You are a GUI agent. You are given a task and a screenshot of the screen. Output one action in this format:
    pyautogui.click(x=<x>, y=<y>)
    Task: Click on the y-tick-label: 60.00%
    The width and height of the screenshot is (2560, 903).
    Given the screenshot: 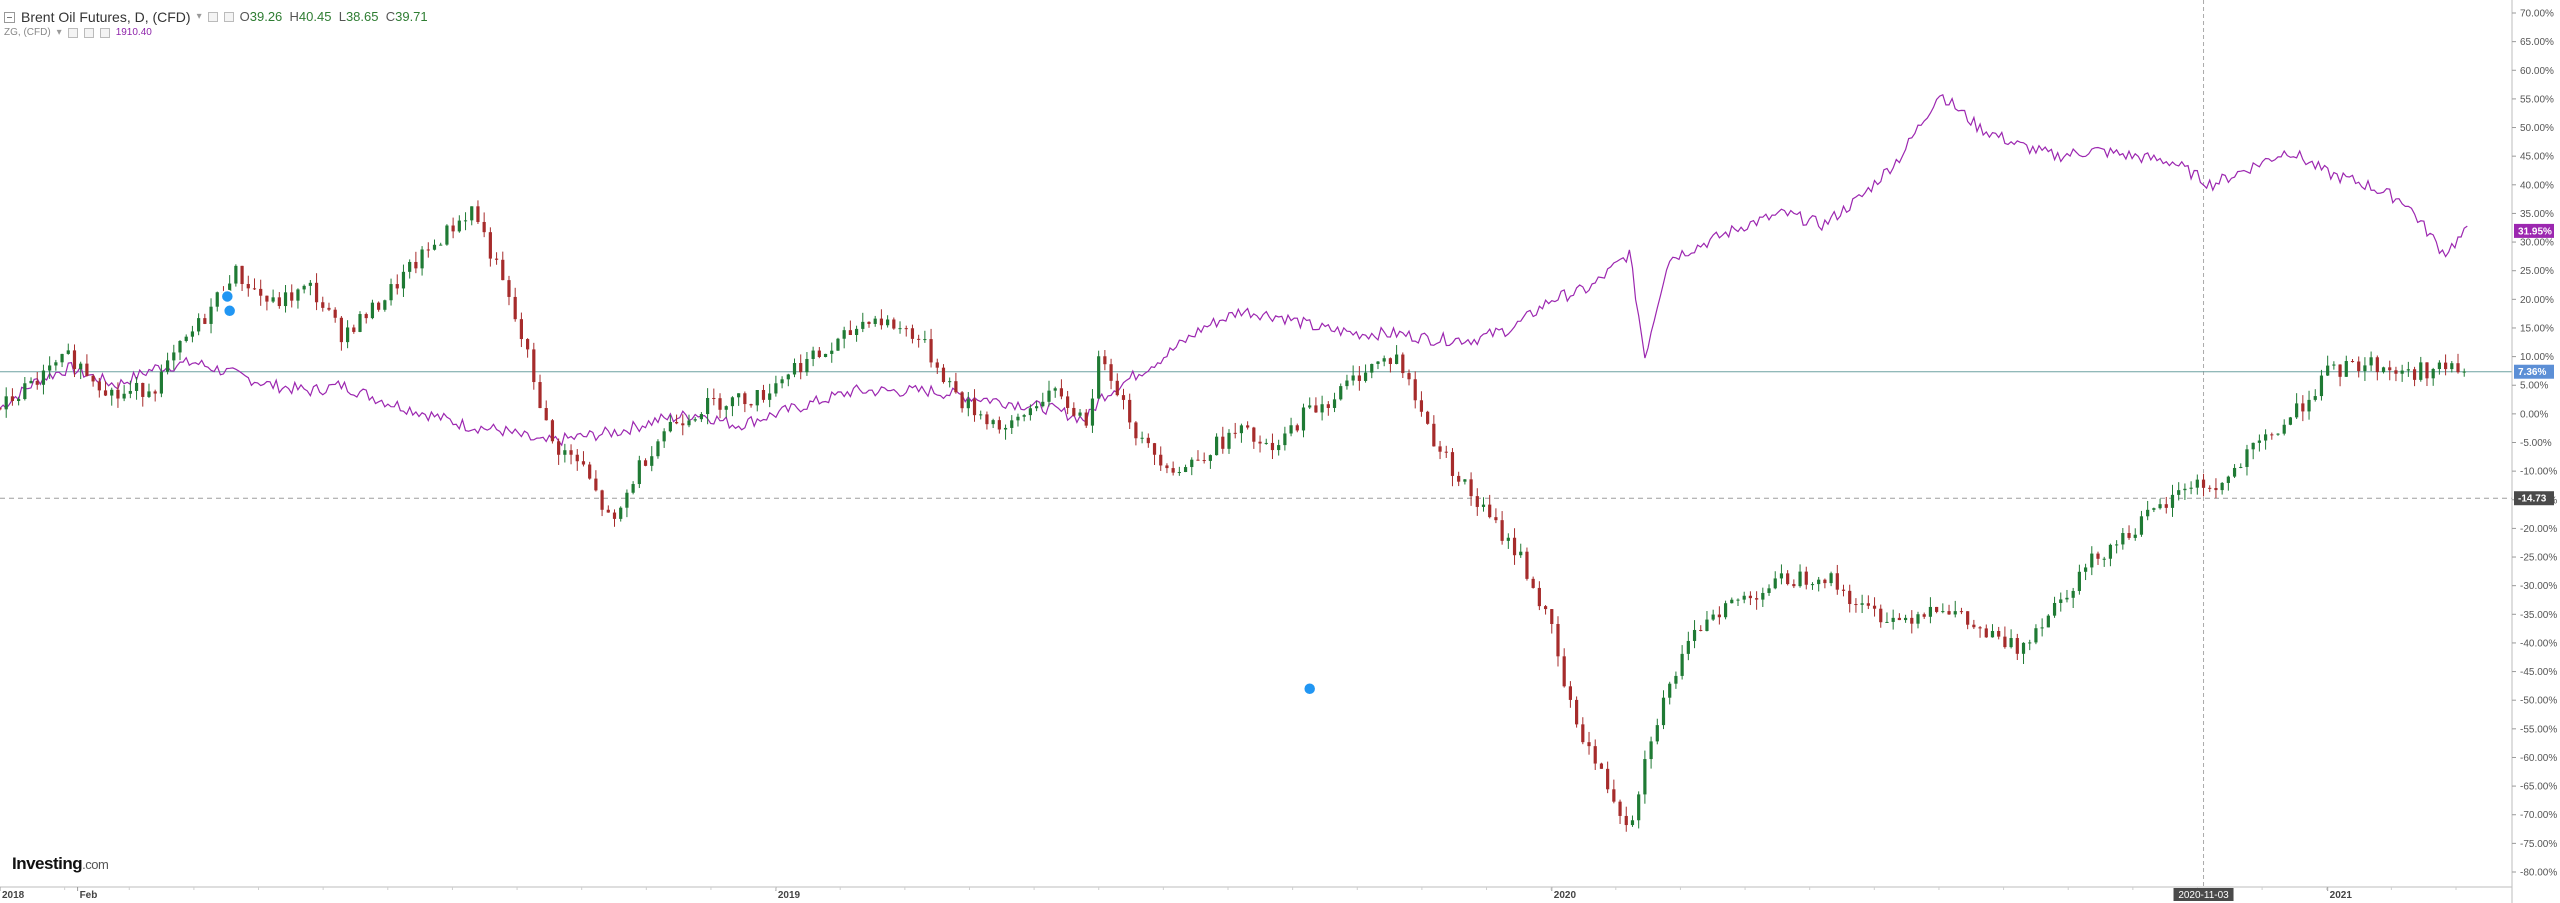 What is the action you would take?
    pyautogui.click(x=2537, y=71)
    